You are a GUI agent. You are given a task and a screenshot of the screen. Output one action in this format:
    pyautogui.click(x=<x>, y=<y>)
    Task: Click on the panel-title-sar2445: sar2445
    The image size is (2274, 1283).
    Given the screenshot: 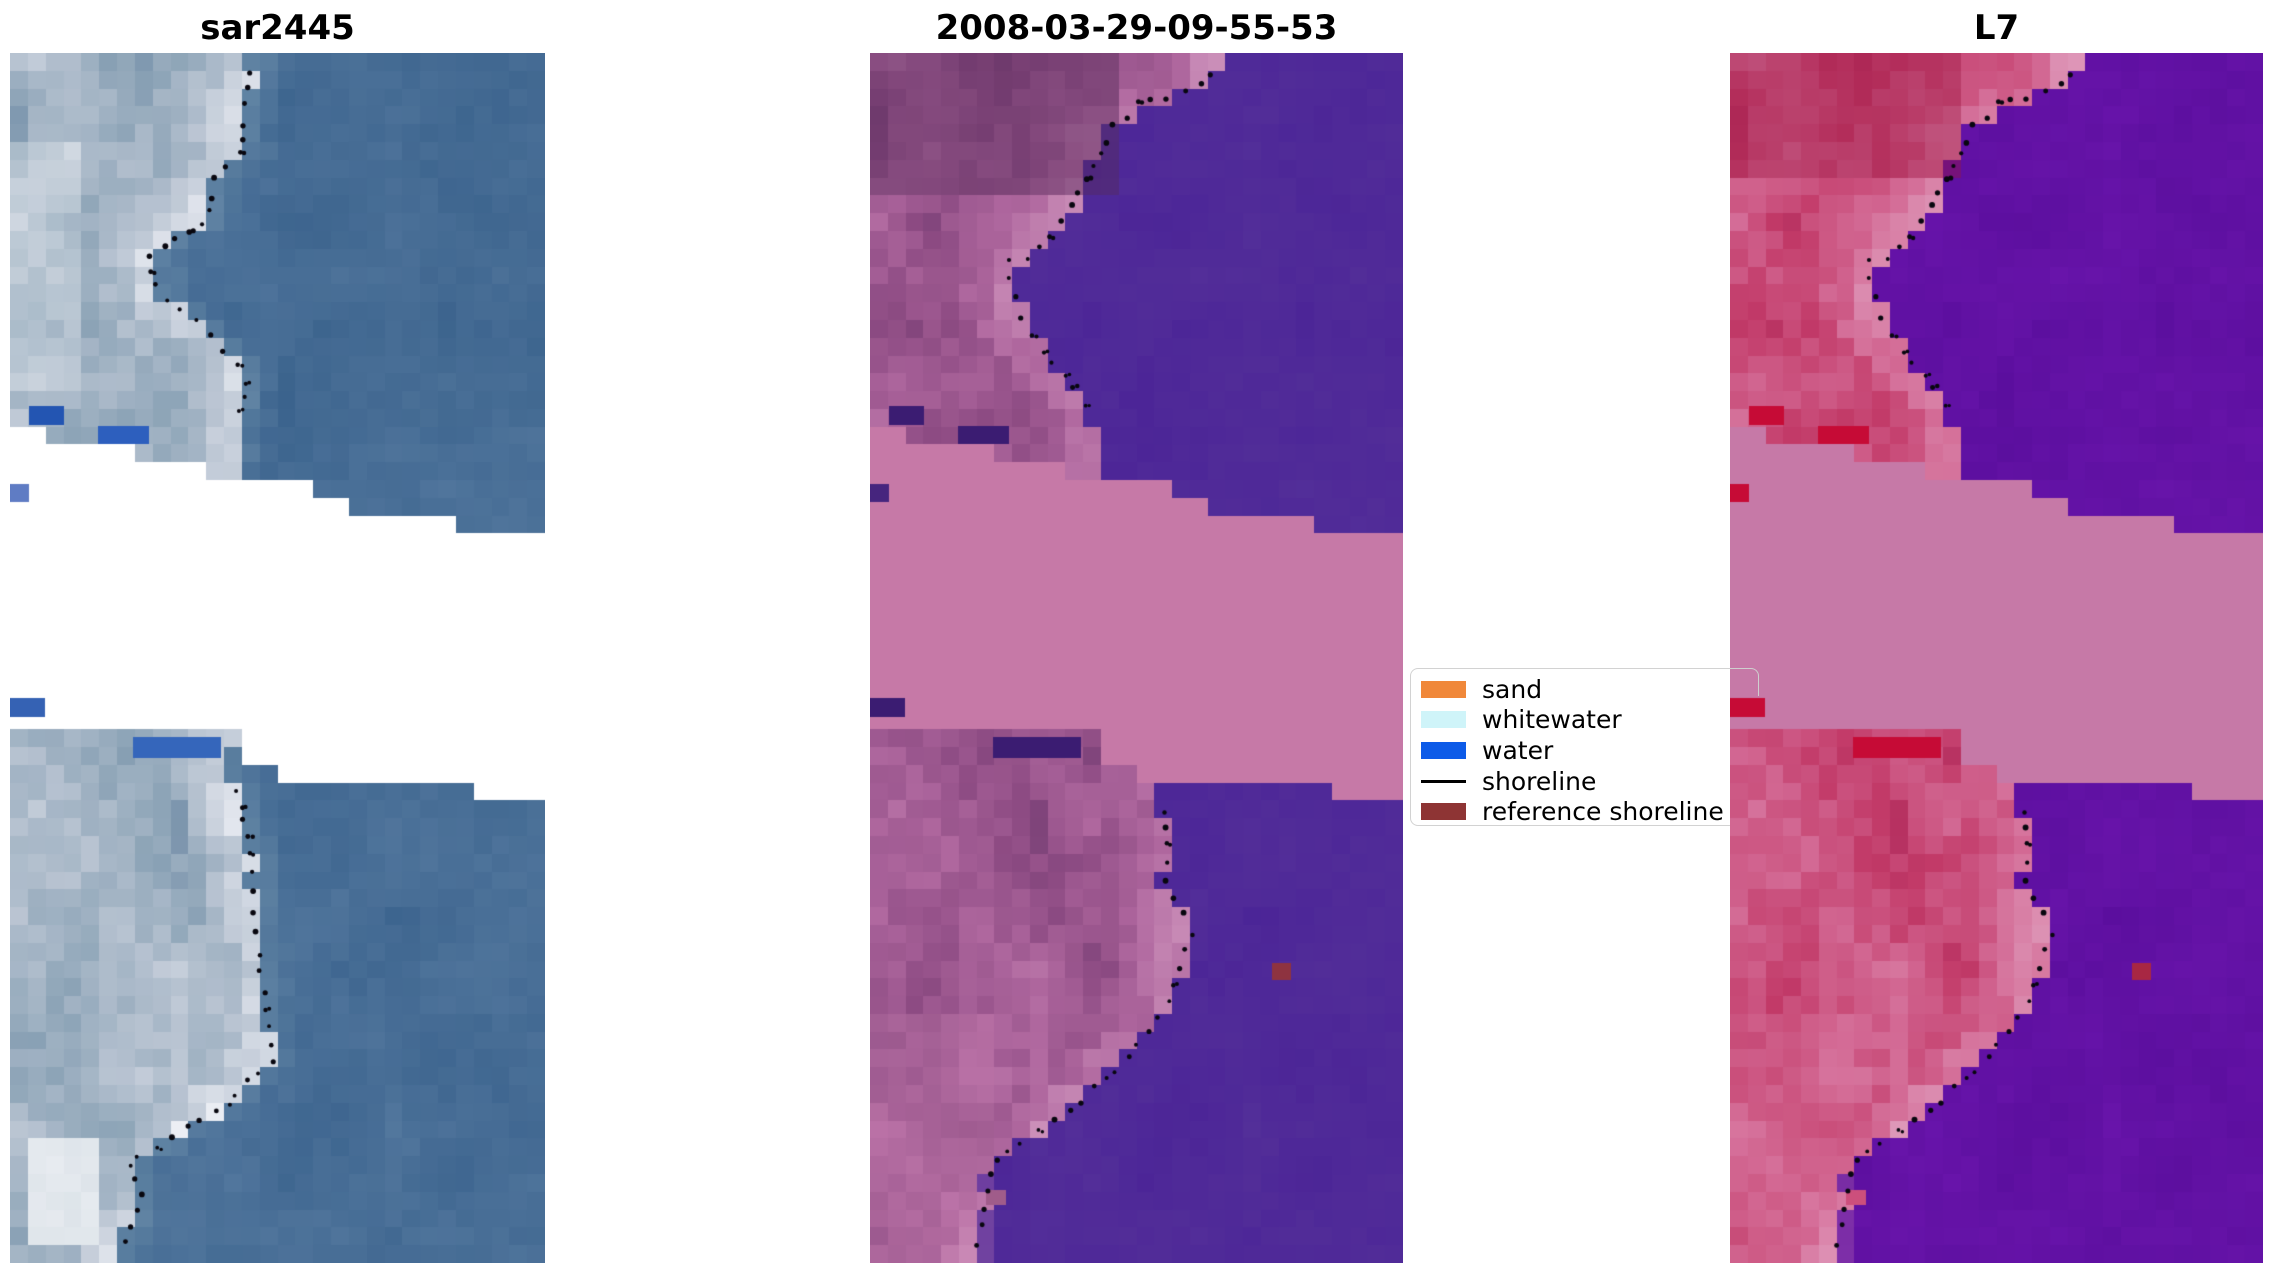 What is the action you would take?
    pyautogui.click(x=277, y=28)
    